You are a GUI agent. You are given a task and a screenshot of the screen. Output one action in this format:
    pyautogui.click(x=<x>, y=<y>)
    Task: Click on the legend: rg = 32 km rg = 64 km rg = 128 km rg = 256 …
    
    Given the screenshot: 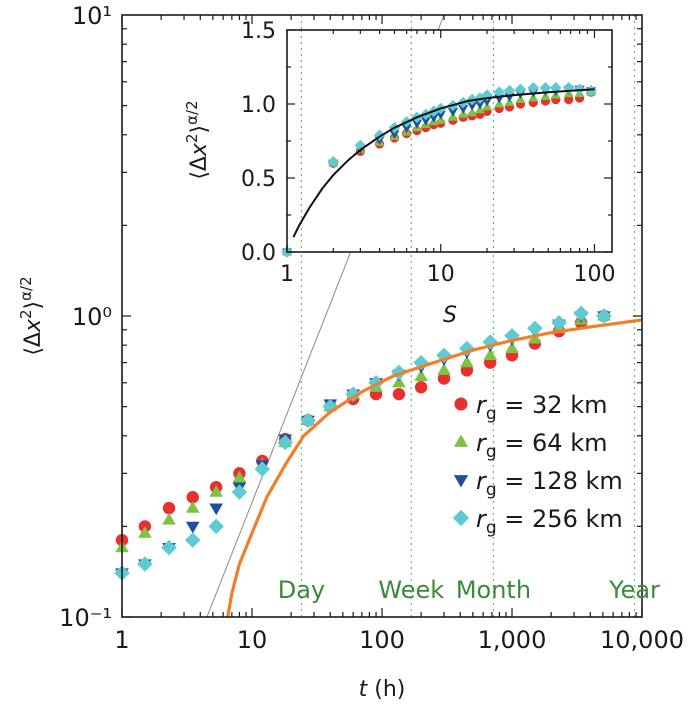 What is the action you would take?
    pyautogui.click(x=537, y=464)
    